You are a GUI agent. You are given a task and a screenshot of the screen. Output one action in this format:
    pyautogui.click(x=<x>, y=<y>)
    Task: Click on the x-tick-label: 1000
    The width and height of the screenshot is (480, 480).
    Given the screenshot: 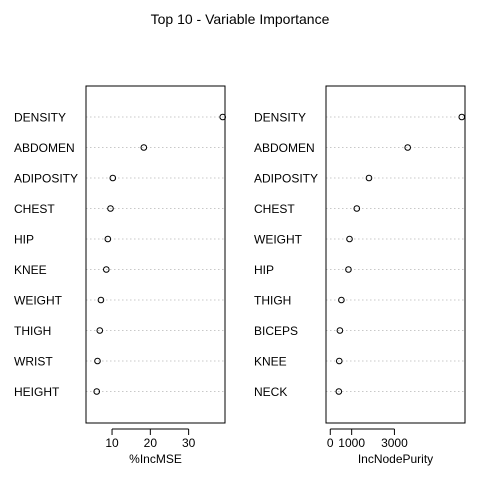 What is the action you would take?
    pyautogui.click(x=351, y=443)
    